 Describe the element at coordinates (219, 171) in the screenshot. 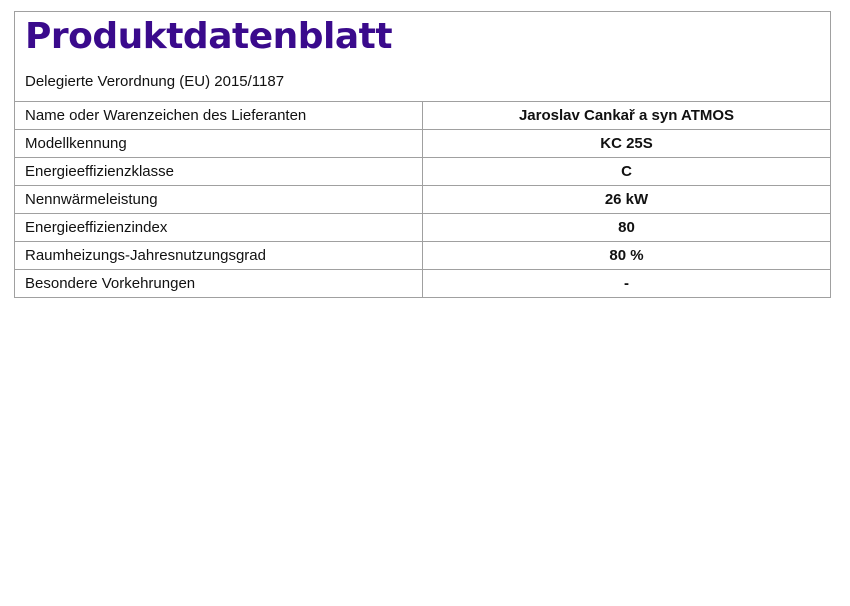

I see `row-label: Energieeffizienzklasse` at that location.